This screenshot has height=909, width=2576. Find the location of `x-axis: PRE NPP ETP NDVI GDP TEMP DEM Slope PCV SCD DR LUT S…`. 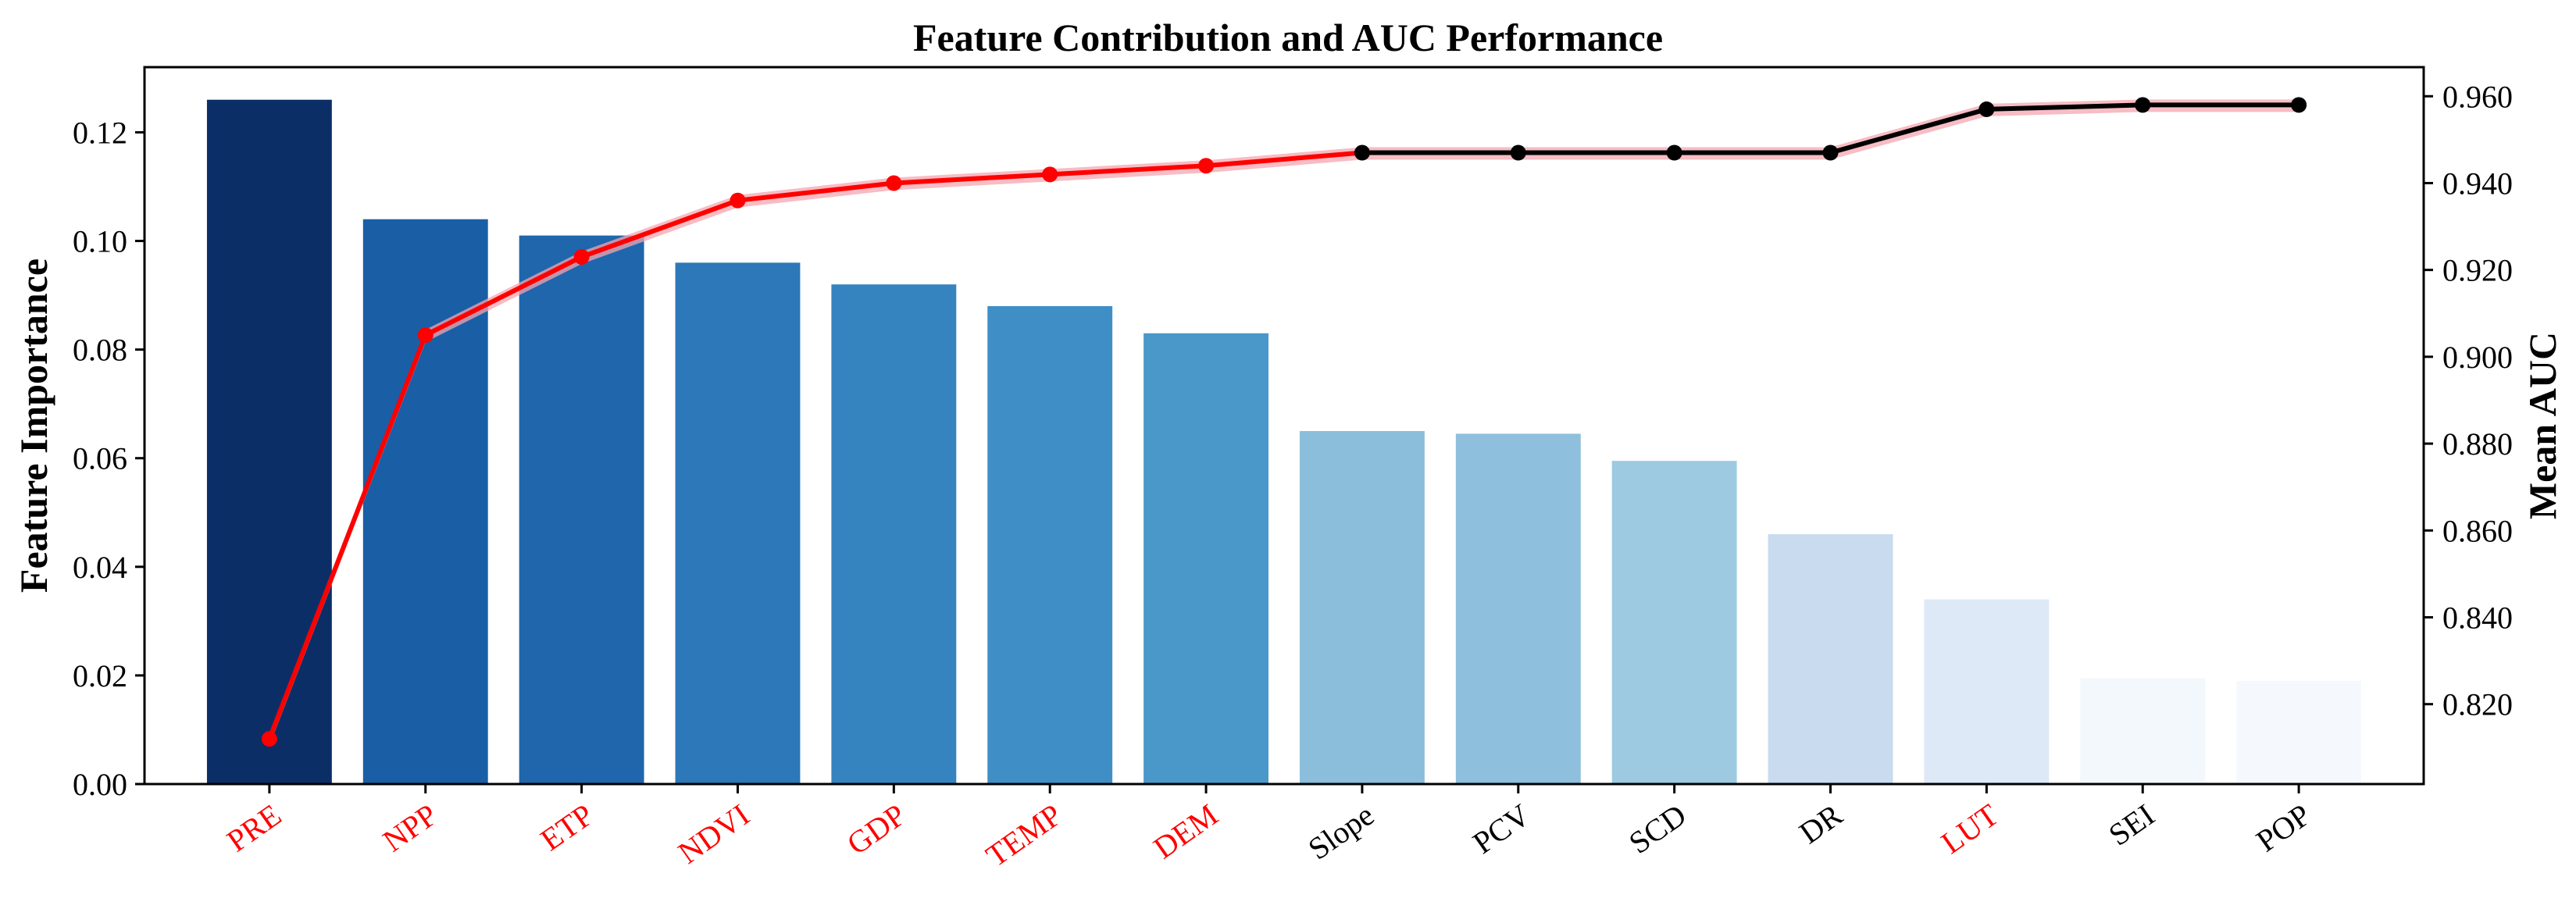

x-axis: PRE NPP ETP NDVI GDP TEMP DEM Slope PCV SCD DR LUT S… is located at coordinates (1268, 829).